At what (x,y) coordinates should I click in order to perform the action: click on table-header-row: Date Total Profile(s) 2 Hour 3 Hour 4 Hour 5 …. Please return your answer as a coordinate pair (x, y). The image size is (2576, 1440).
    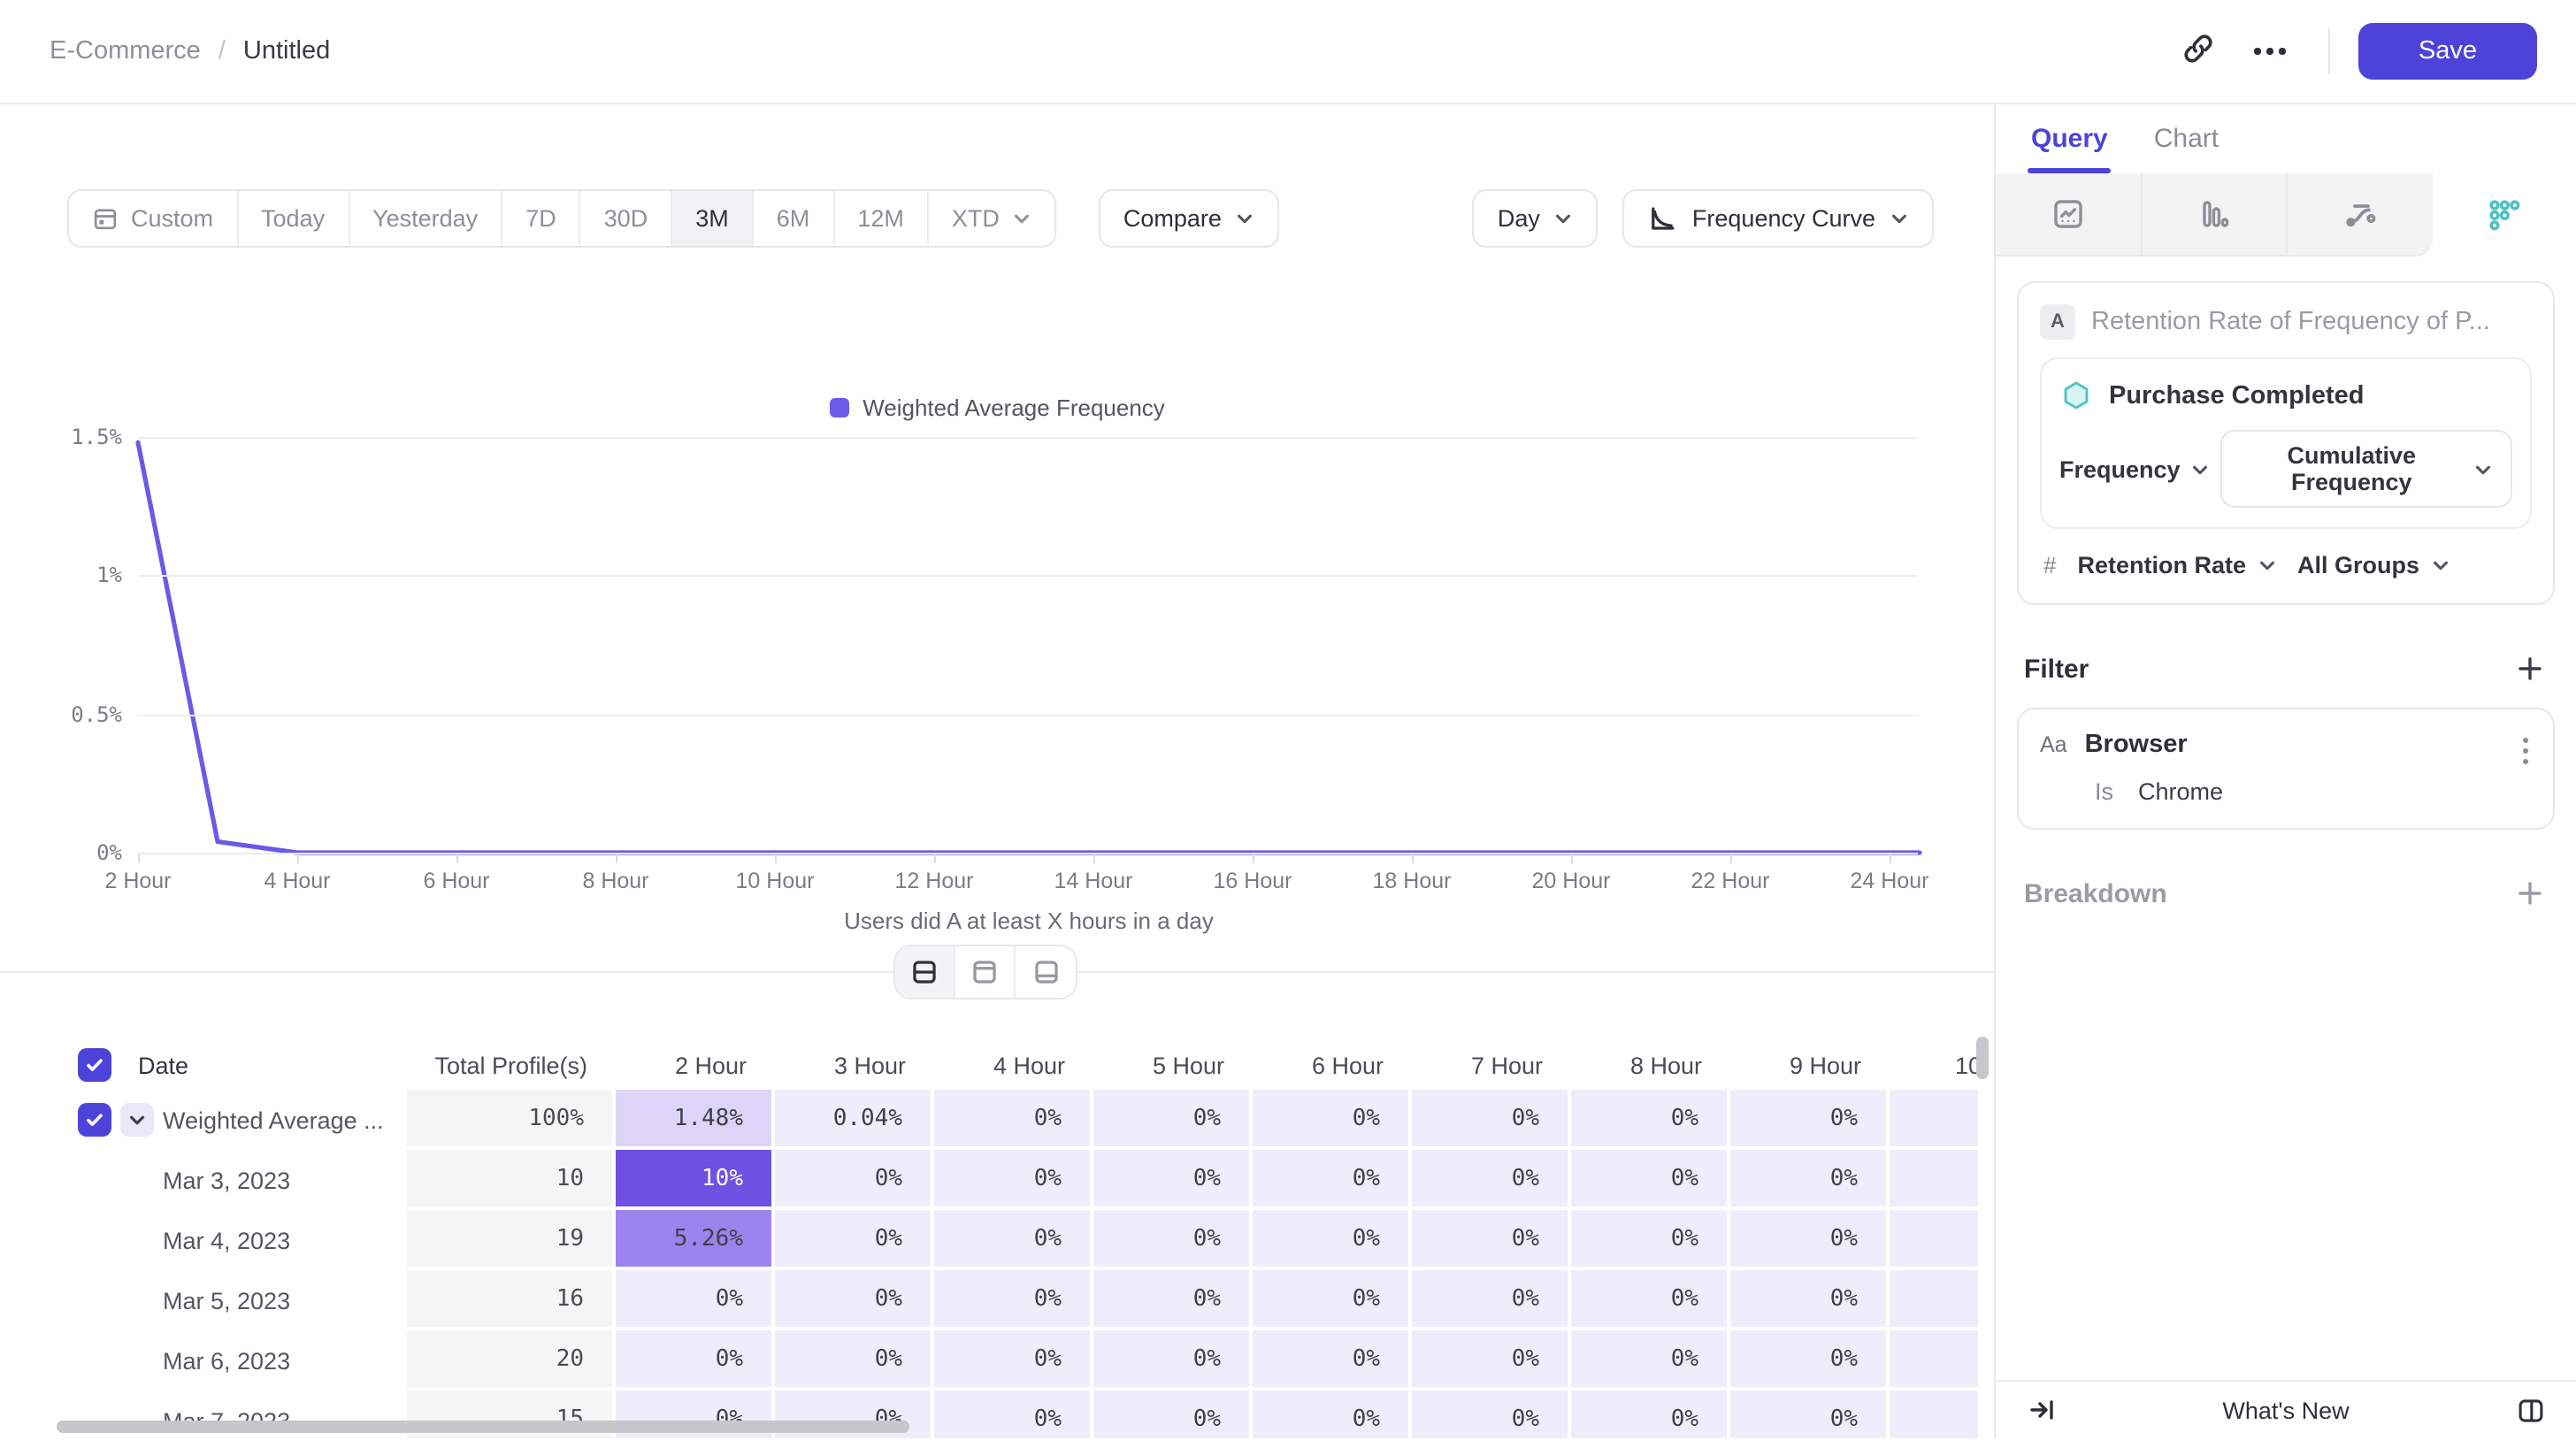
    Looking at the image, I should click on (991, 1065).